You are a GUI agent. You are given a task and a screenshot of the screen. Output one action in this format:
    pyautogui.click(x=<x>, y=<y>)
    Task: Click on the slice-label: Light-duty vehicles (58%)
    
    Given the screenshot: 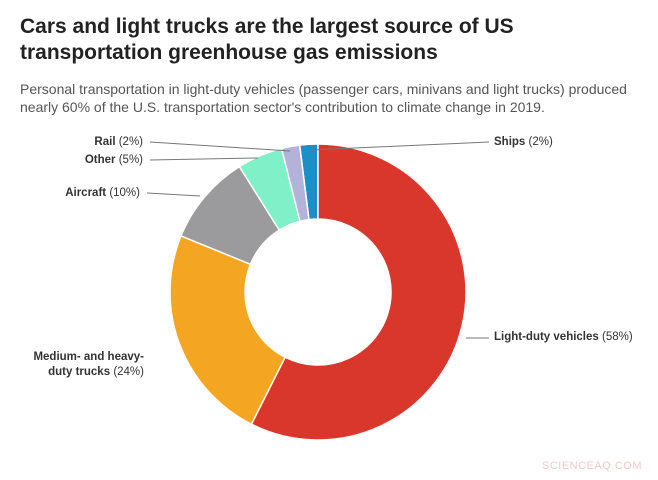 What is the action you would take?
    pyautogui.click(x=564, y=337)
    